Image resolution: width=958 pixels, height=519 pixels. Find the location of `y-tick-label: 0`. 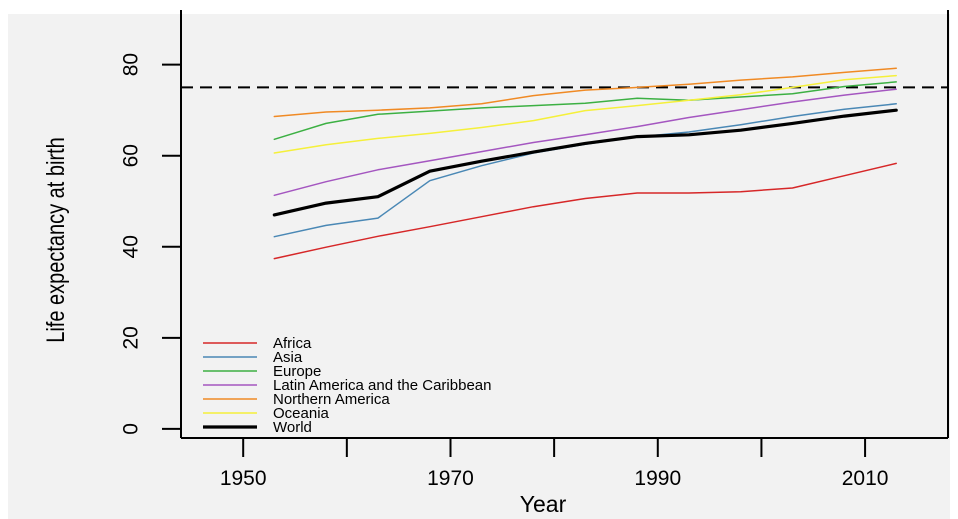

y-tick-label: 0 is located at coordinates (131, 429).